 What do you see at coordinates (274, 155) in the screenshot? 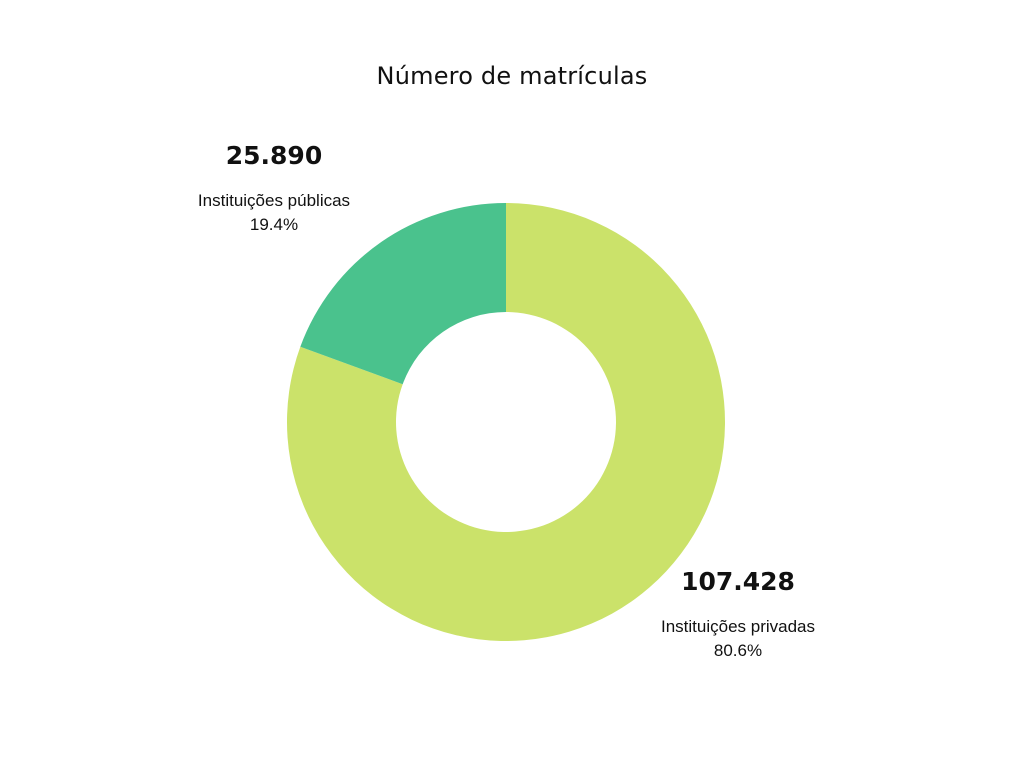
I see `slice-value-label: 25.890` at bounding box center [274, 155].